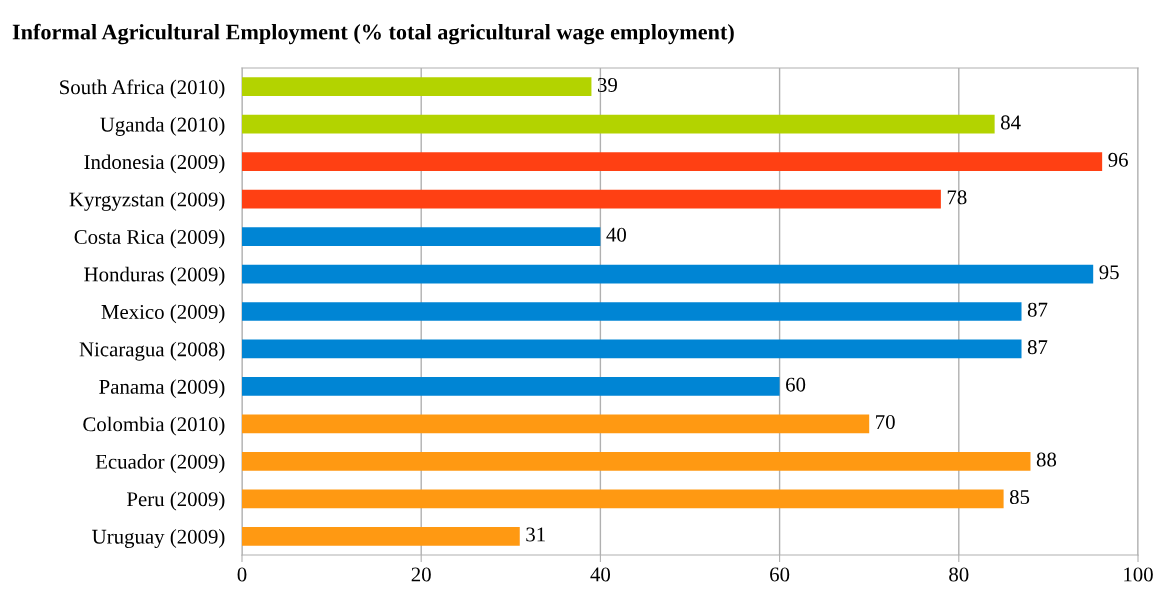 The height and width of the screenshot is (601, 1169). I want to click on data-label: 95, so click(1109, 272).